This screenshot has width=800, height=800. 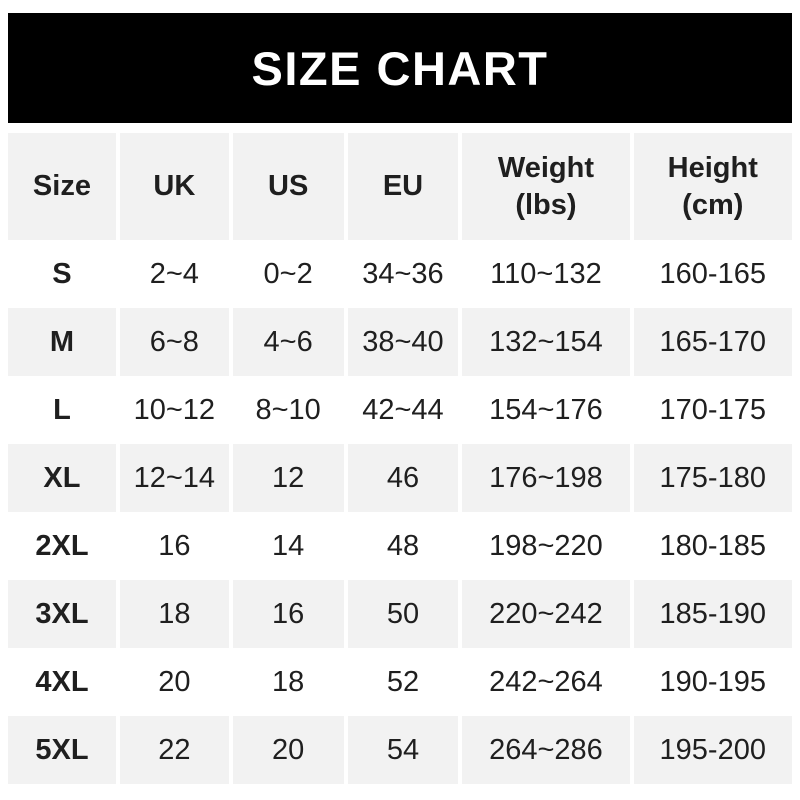 What do you see at coordinates (546, 204) in the screenshot?
I see `header-sublabel: (lbs)` at bounding box center [546, 204].